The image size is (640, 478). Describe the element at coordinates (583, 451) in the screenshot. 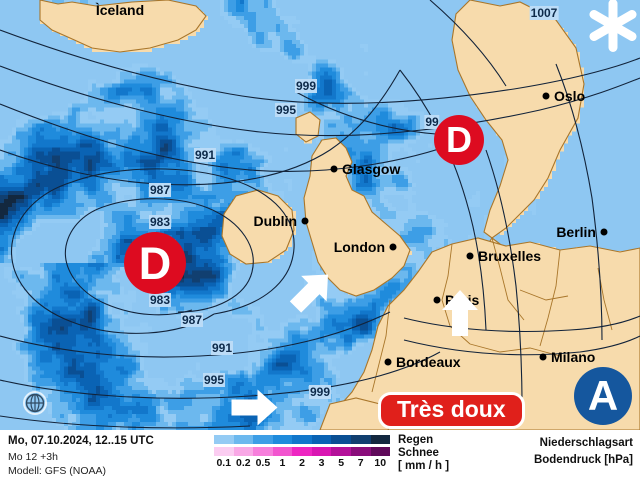

I see `footer-legend-titles: Niederschlagsart Bodendruck [hPa]` at that location.